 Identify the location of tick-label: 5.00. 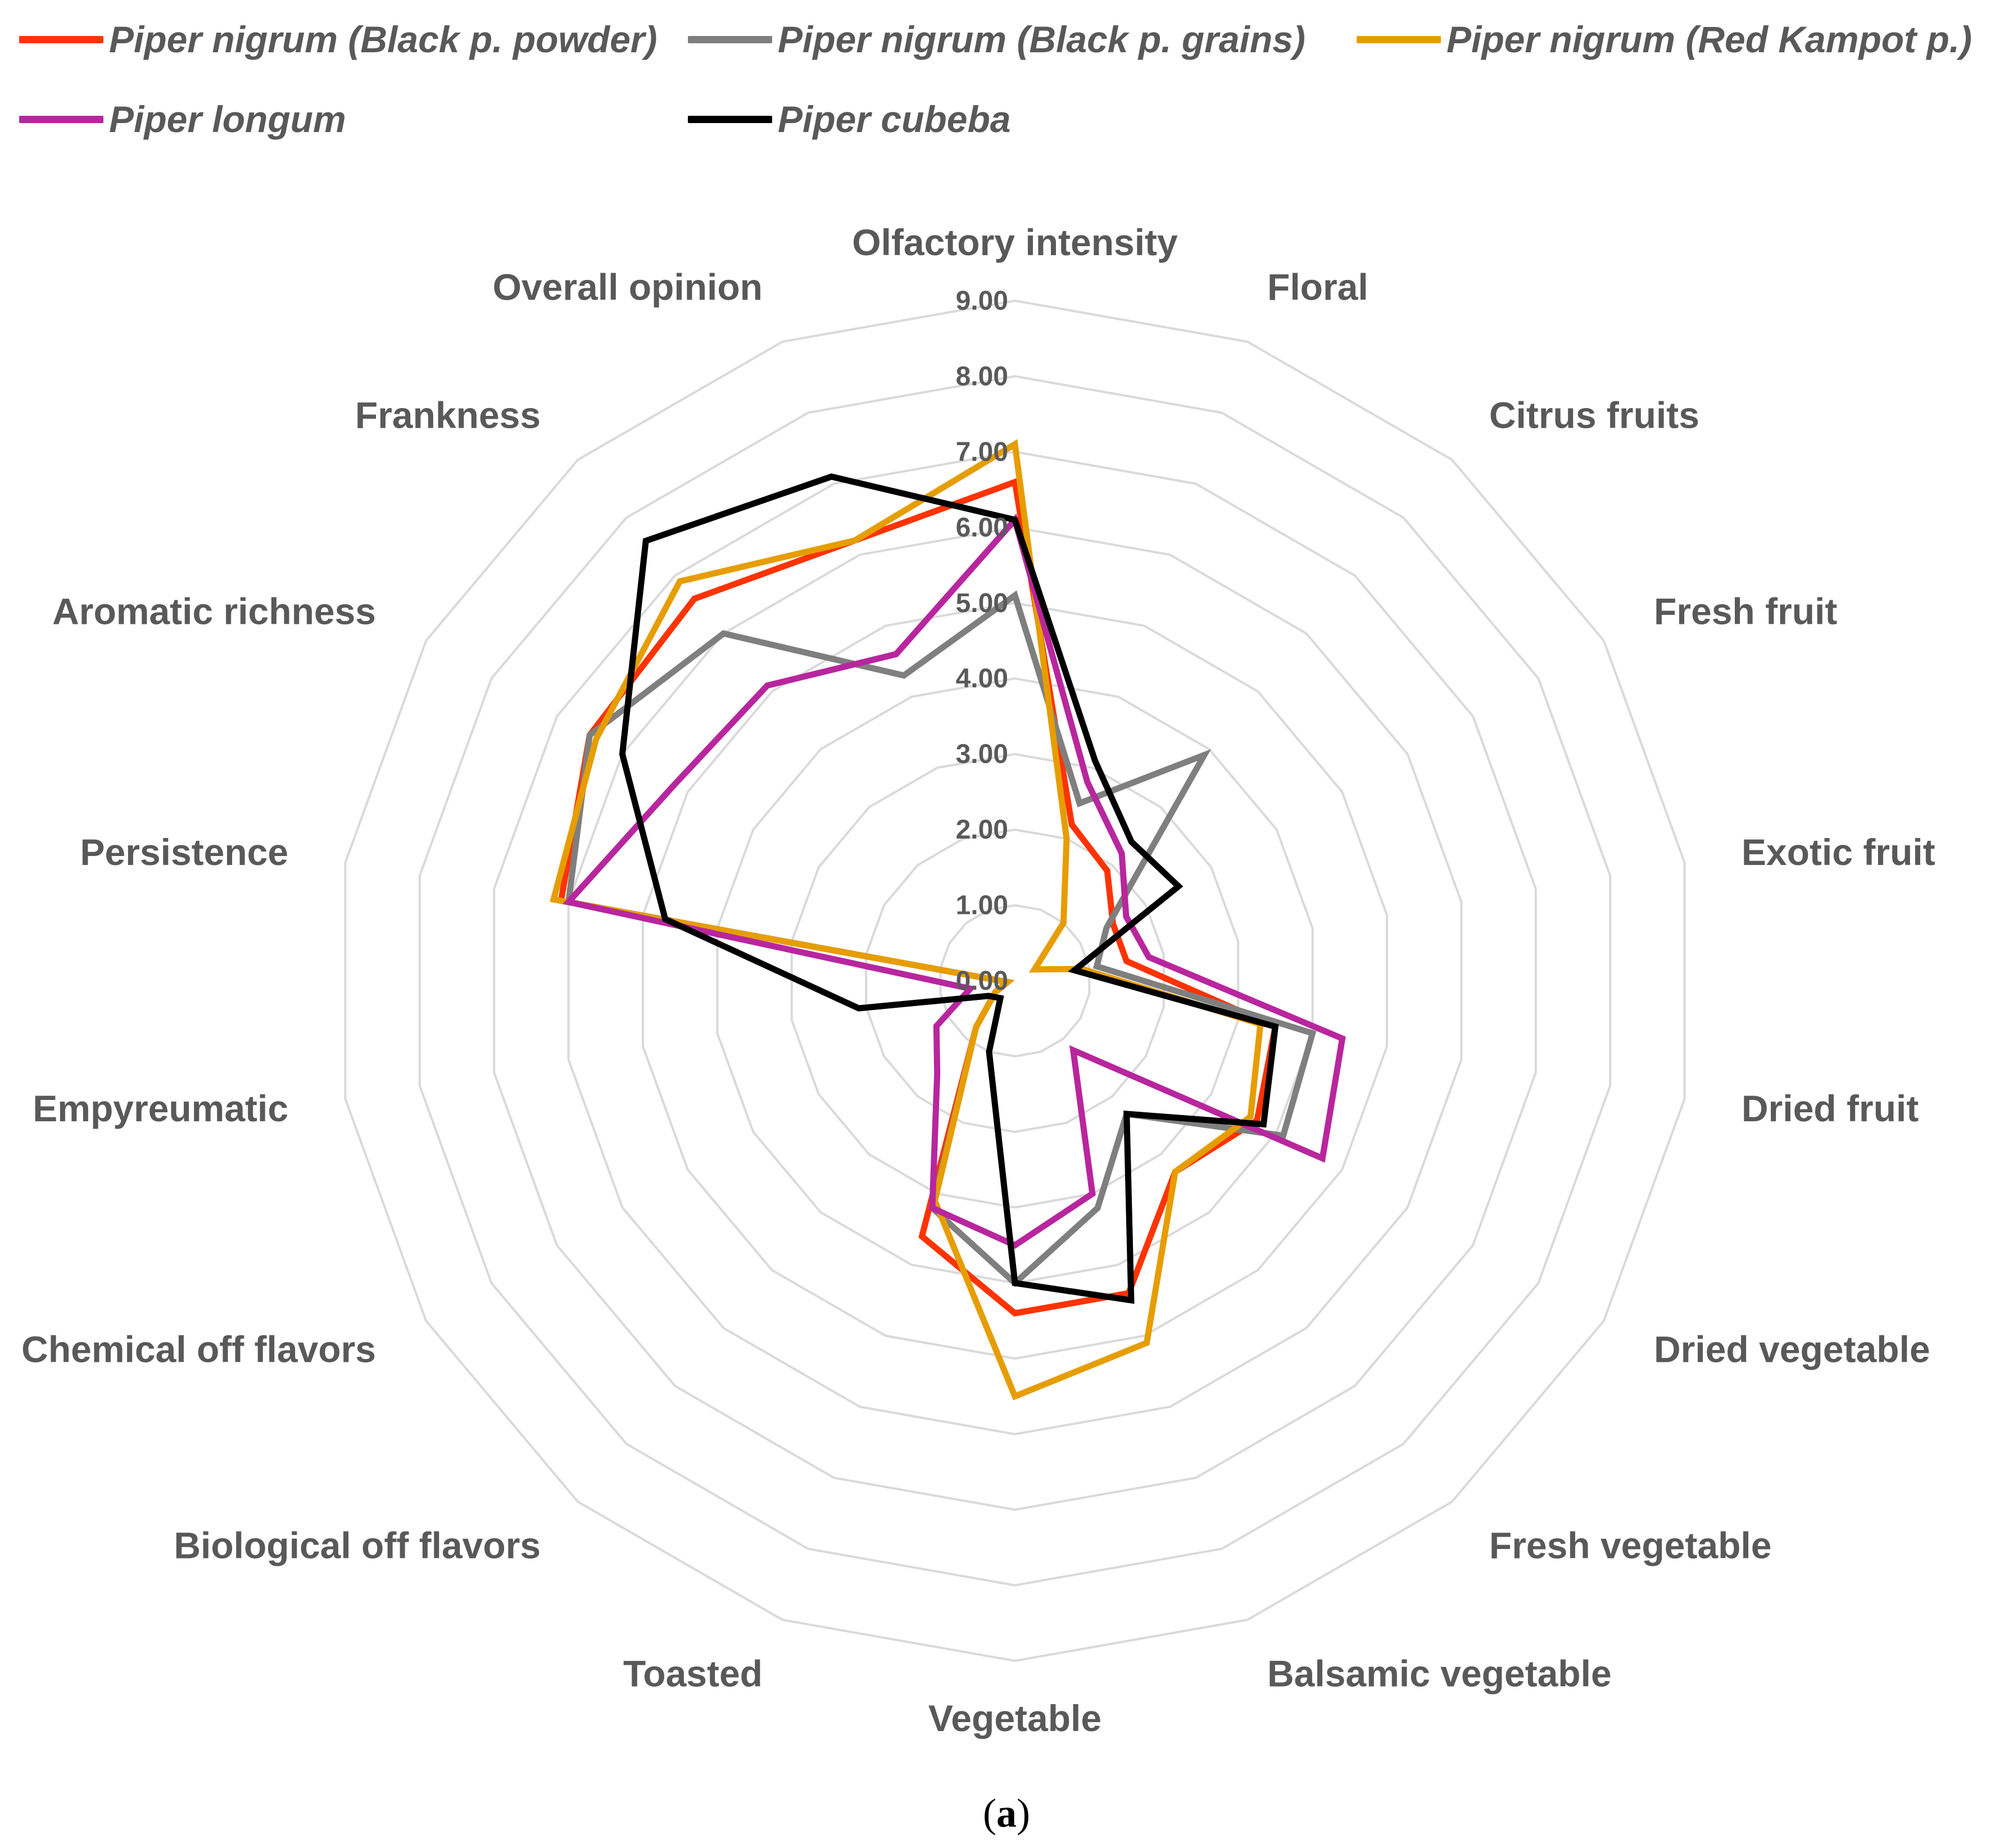
(982, 603).